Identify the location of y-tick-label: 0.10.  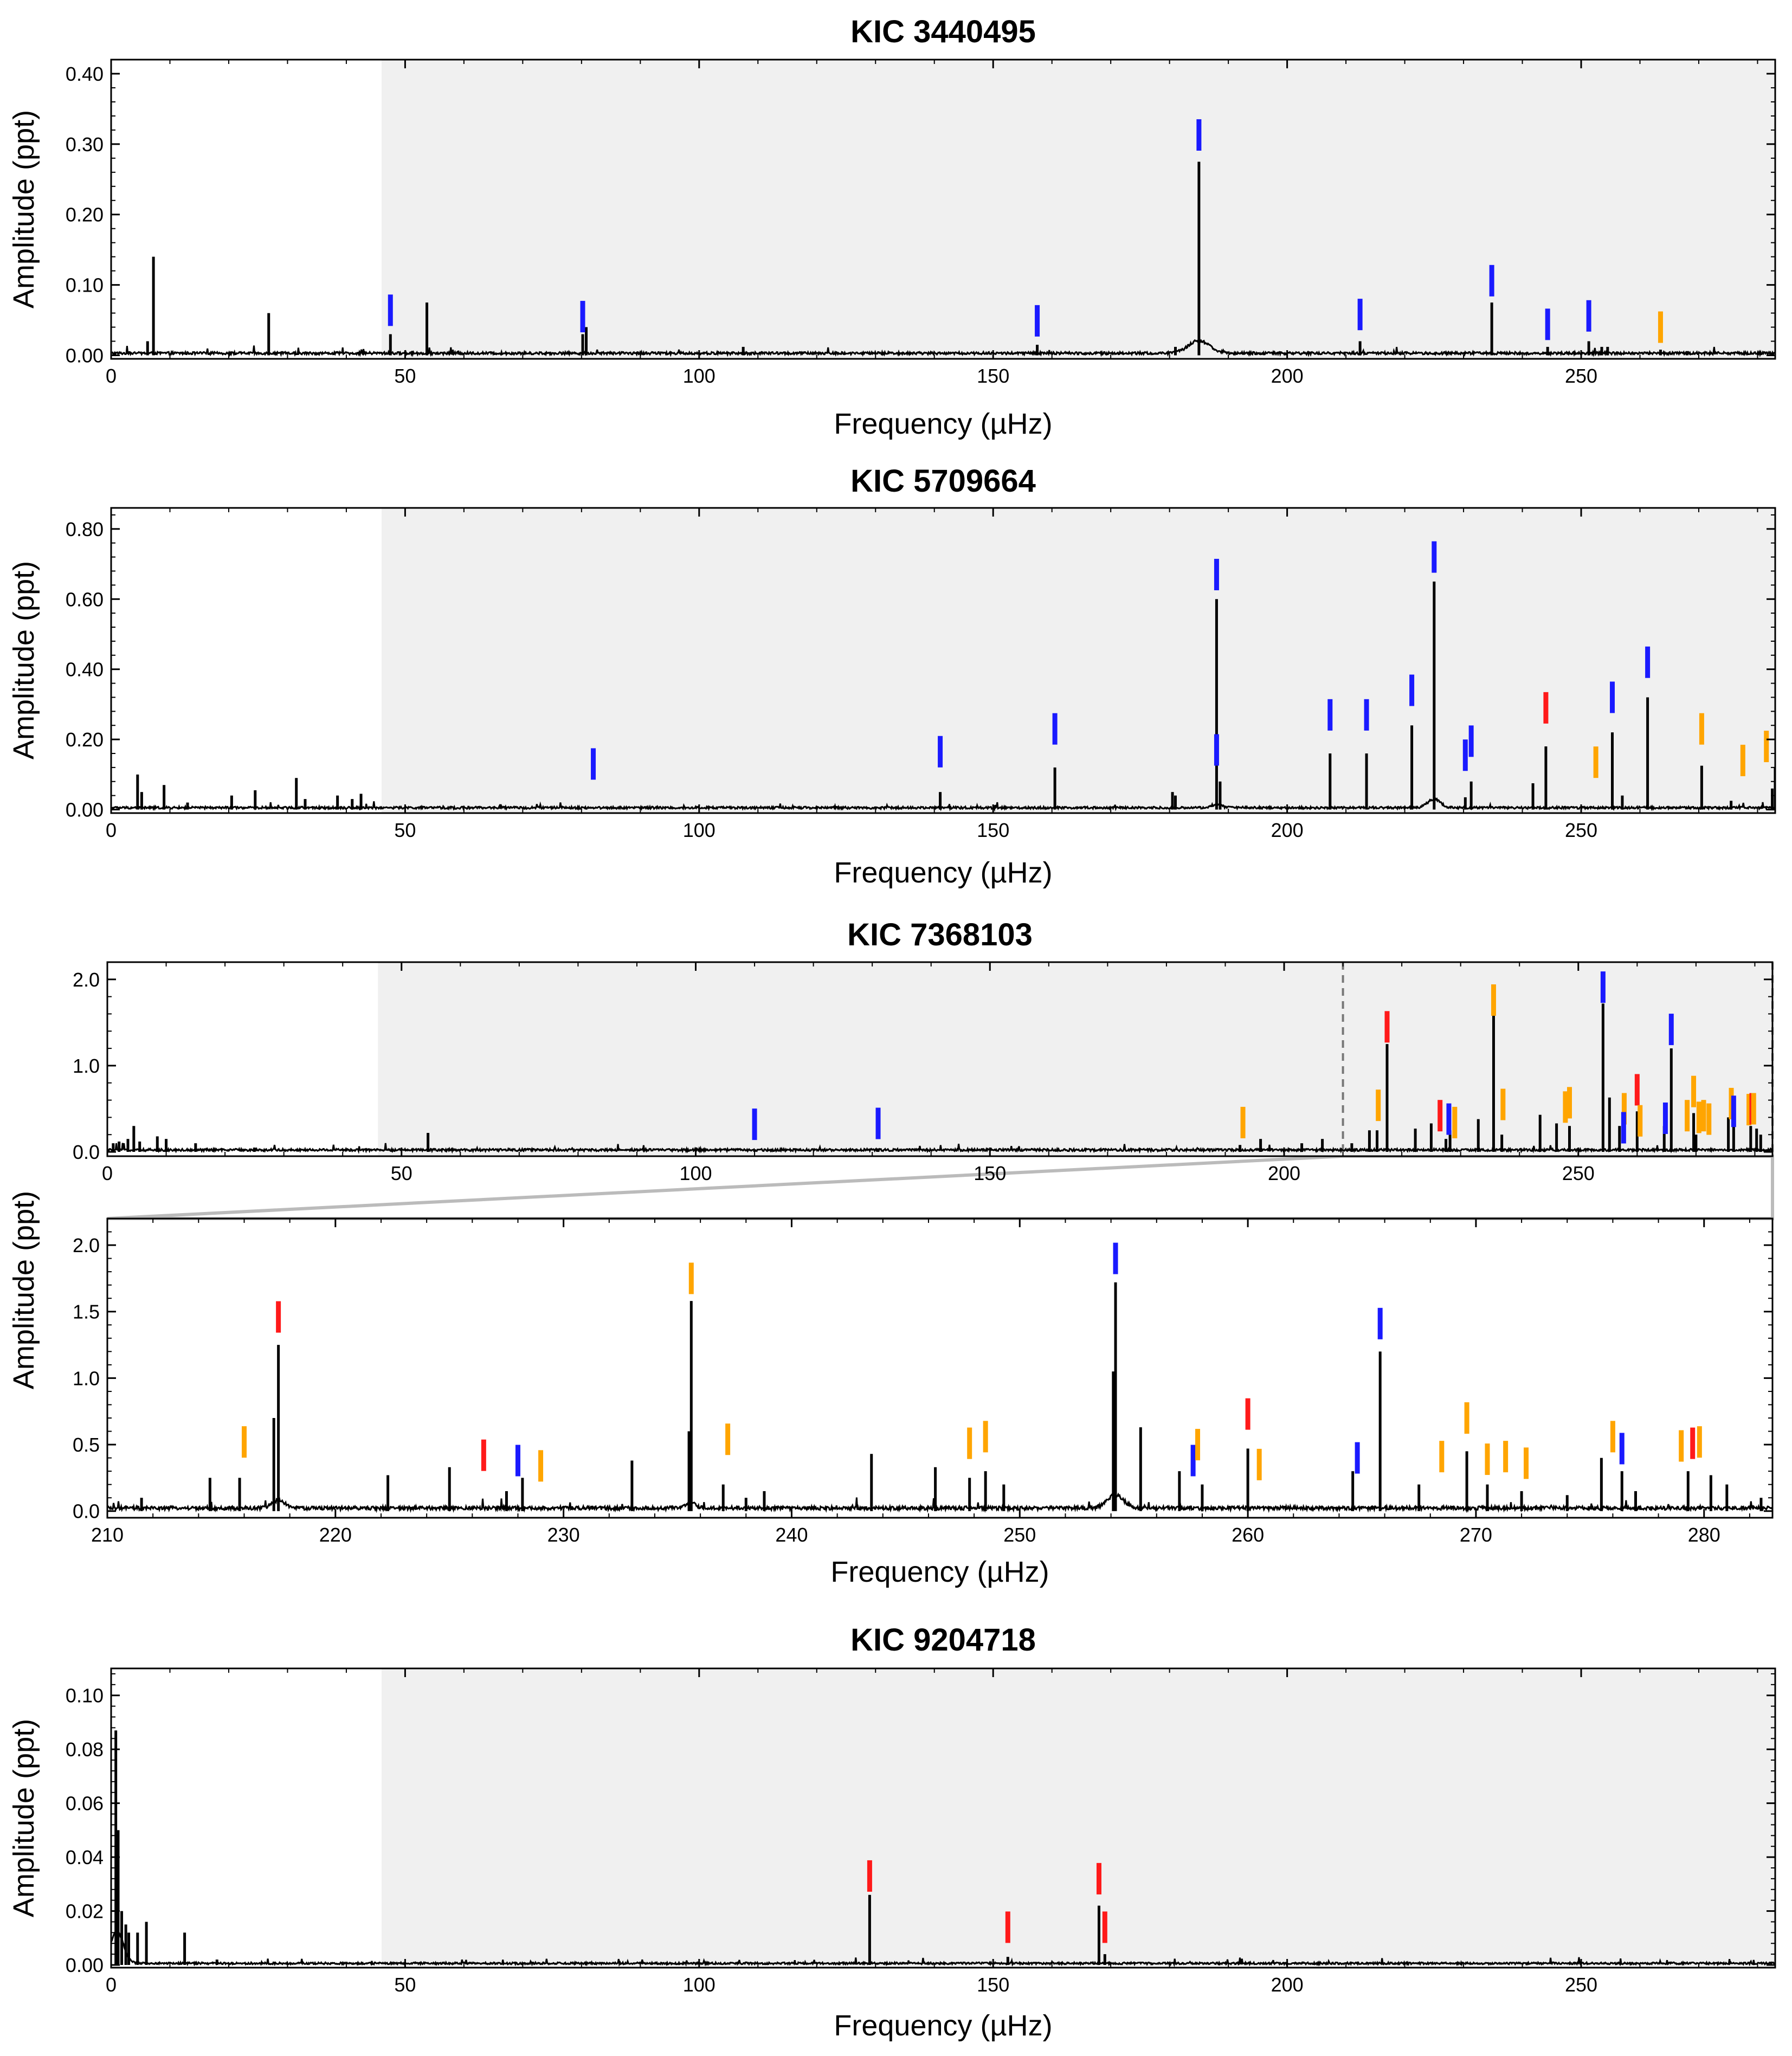
(85, 285).